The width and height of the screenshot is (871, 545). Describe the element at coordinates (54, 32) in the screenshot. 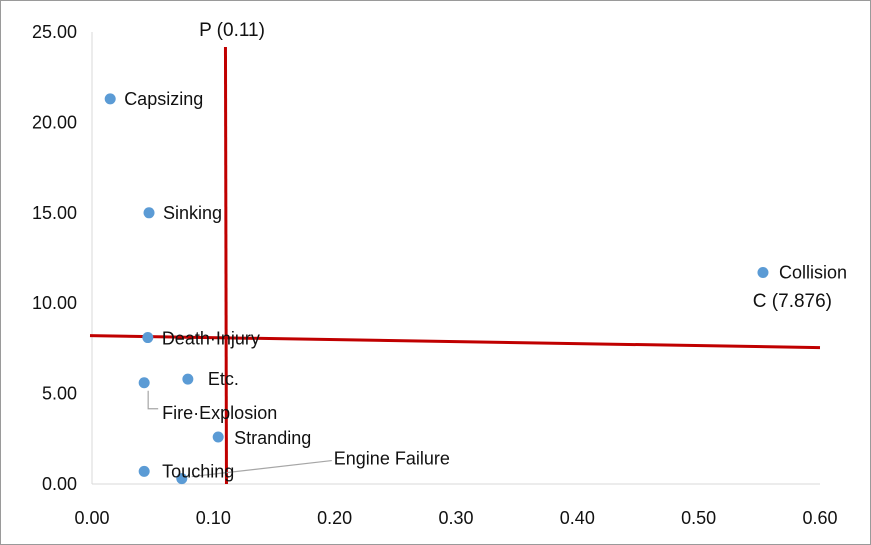

I see `y-tick-label: 25.00` at that location.